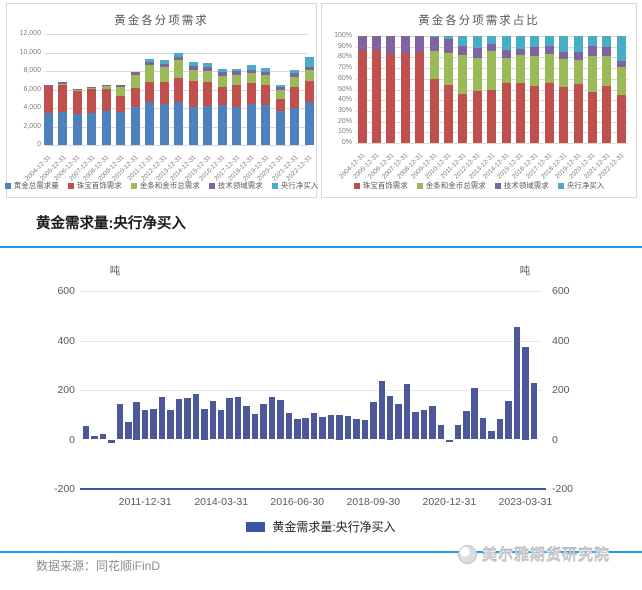 The height and width of the screenshot is (590, 642). Describe the element at coordinates (344, 89) in the screenshot. I see `y-axis-tick-label: 50%` at that location.